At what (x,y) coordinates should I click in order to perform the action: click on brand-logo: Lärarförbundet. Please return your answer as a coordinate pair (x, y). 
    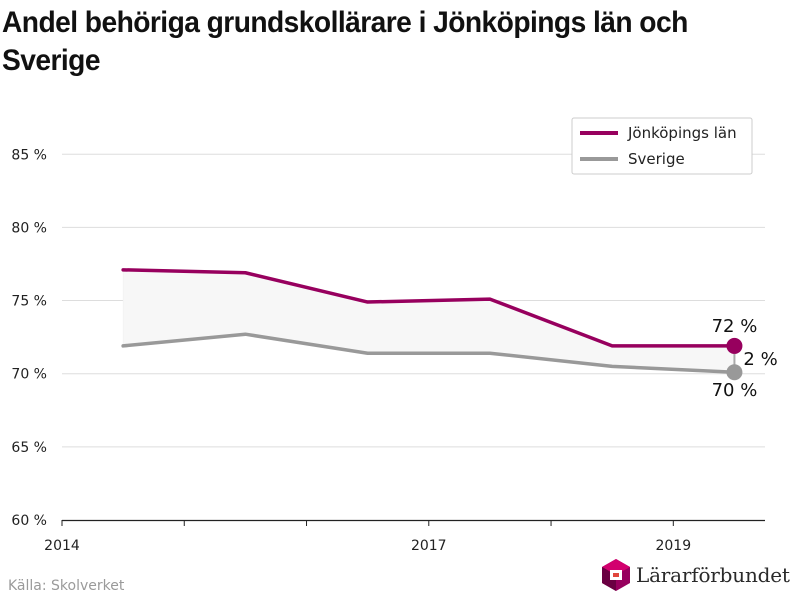
    Looking at the image, I should click on (696, 575).